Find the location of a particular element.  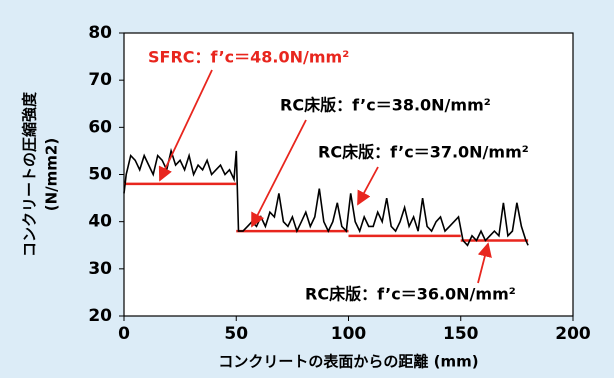

y-tick-label: 60 is located at coordinates (100, 127).